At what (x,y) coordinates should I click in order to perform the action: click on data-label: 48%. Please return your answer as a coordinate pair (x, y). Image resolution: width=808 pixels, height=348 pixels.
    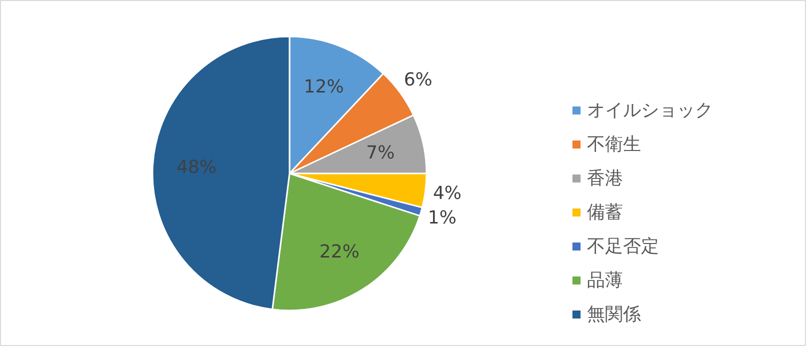
    Looking at the image, I should click on (196, 167).